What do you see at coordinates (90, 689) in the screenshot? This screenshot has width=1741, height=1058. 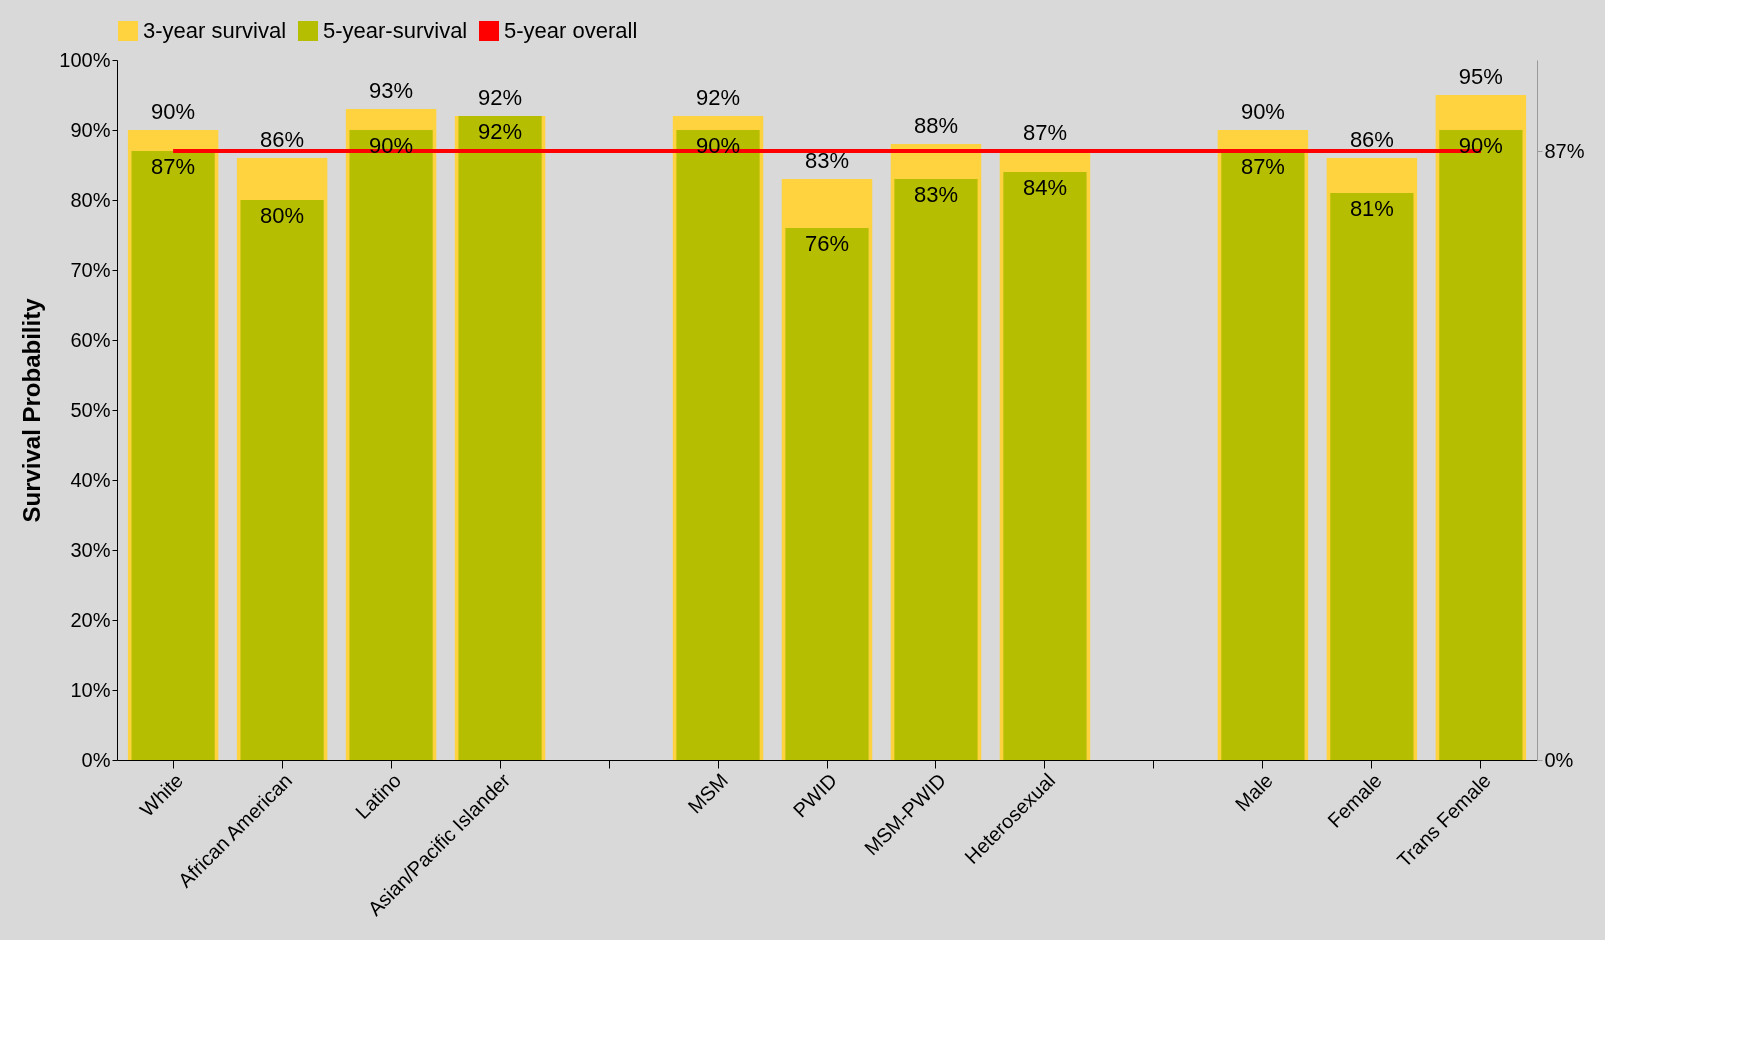 I see `y-tick-label: 10%` at bounding box center [90, 689].